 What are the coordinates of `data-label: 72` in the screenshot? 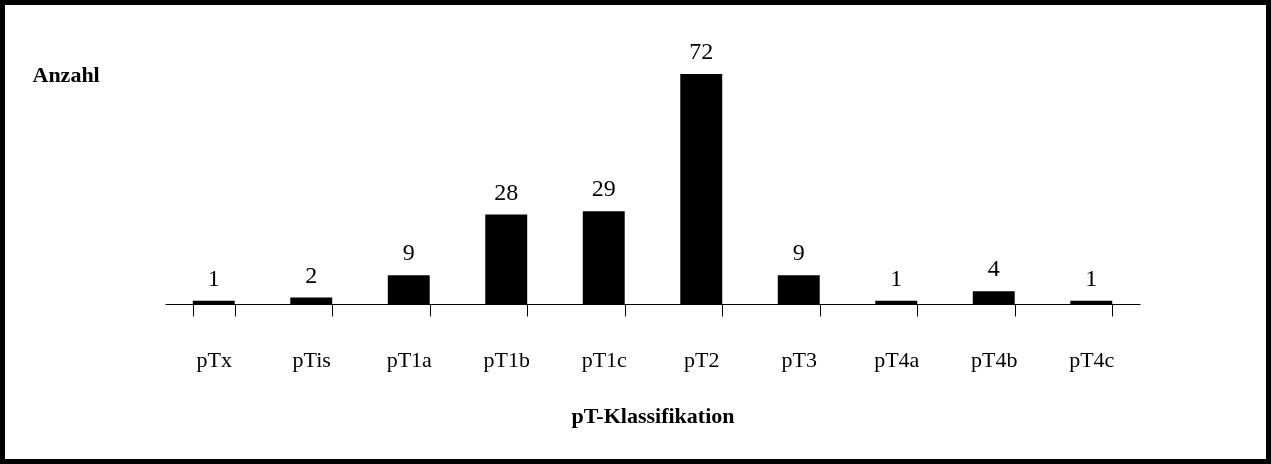 It's located at (701, 51).